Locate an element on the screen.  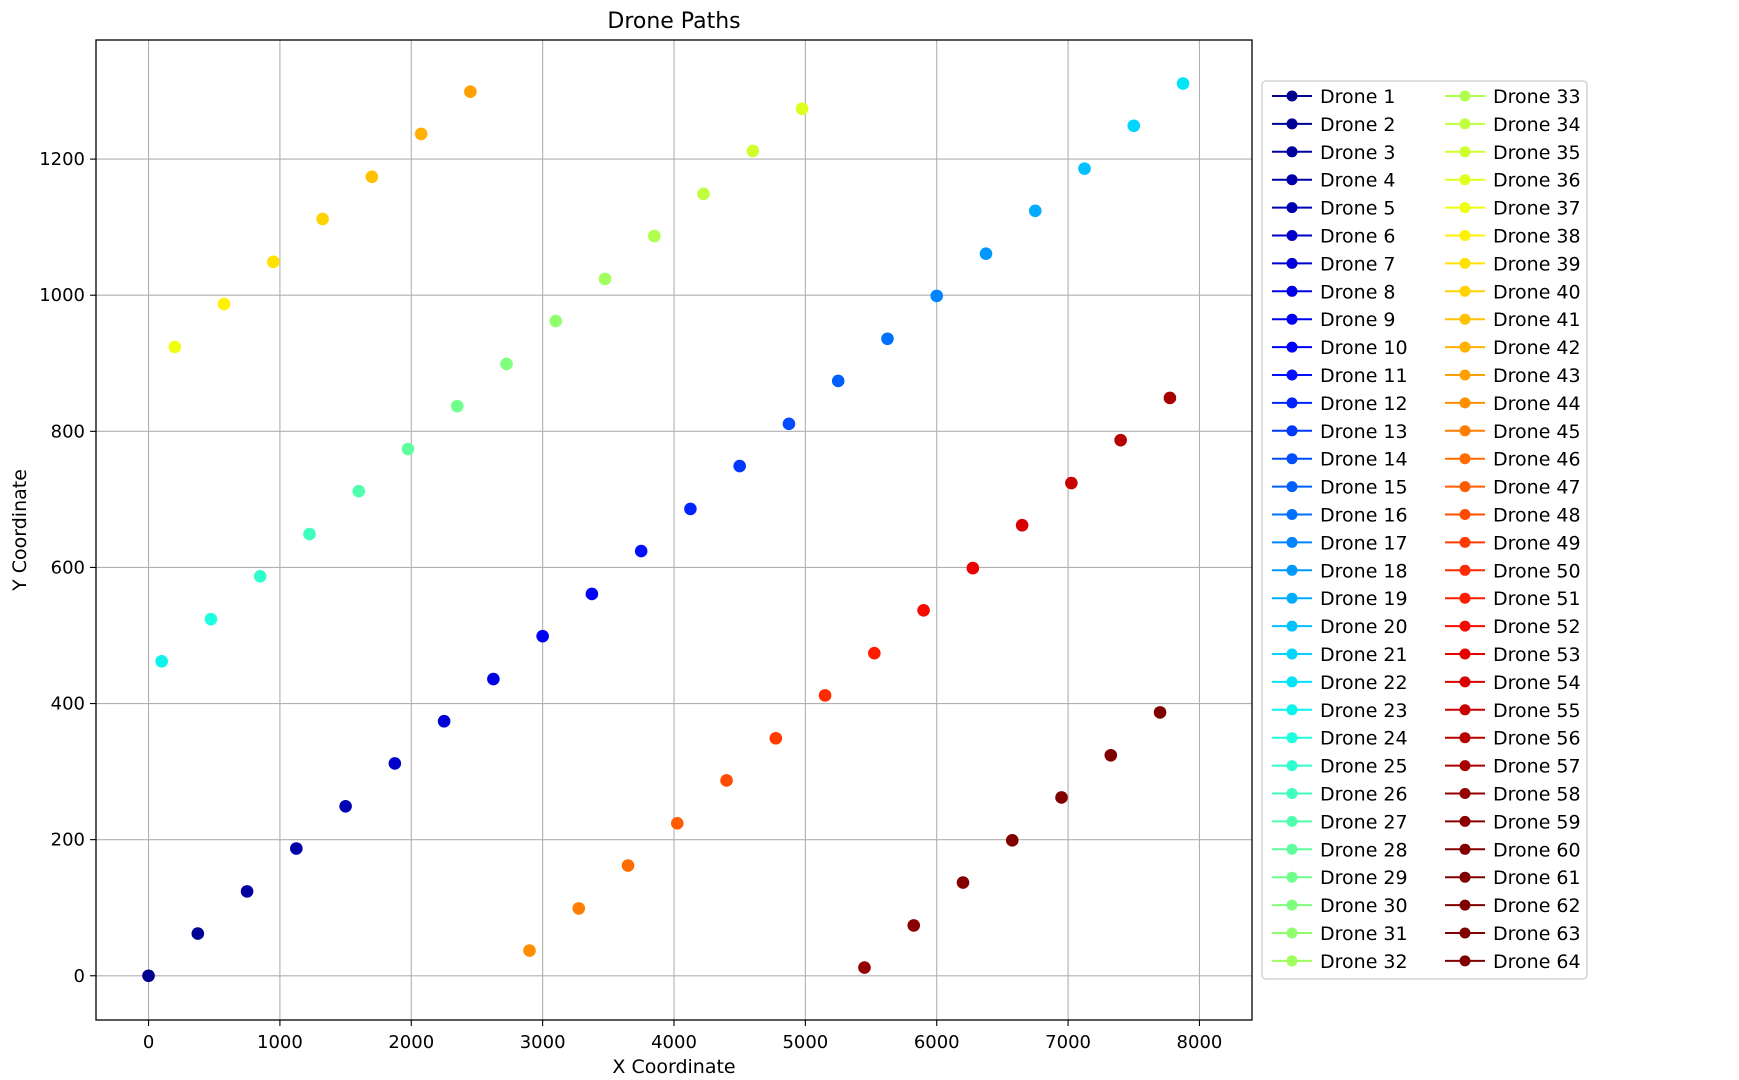
legend-label: Drone 35 is located at coordinates (1537, 153).